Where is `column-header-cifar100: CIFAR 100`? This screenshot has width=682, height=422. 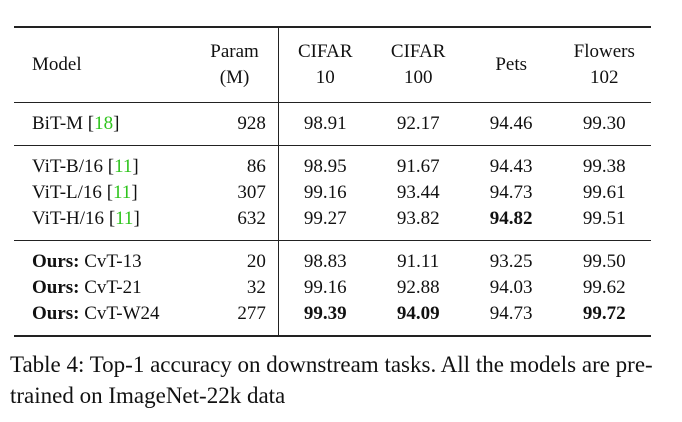 column-header-cifar100: CIFAR 100 is located at coordinates (418, 64).